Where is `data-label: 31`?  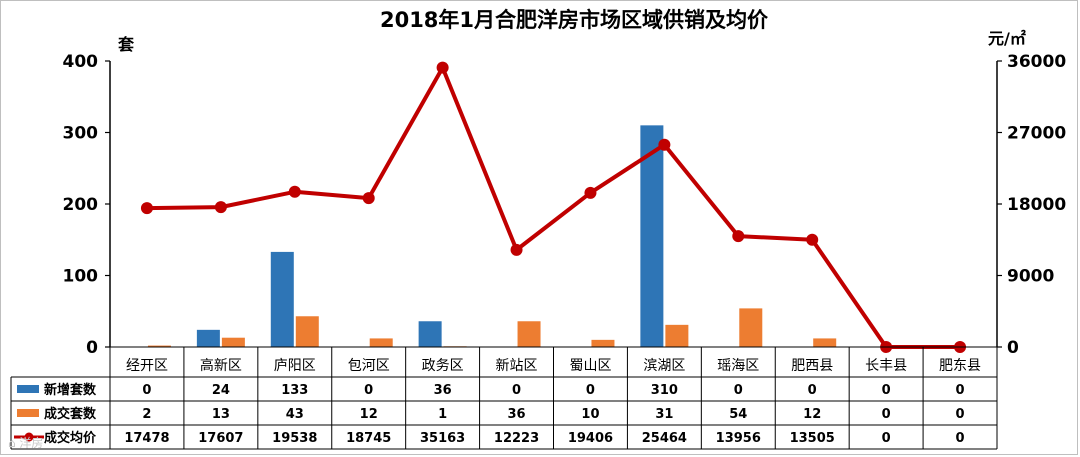
data-label: 31 is located at coordinates (664, 414).